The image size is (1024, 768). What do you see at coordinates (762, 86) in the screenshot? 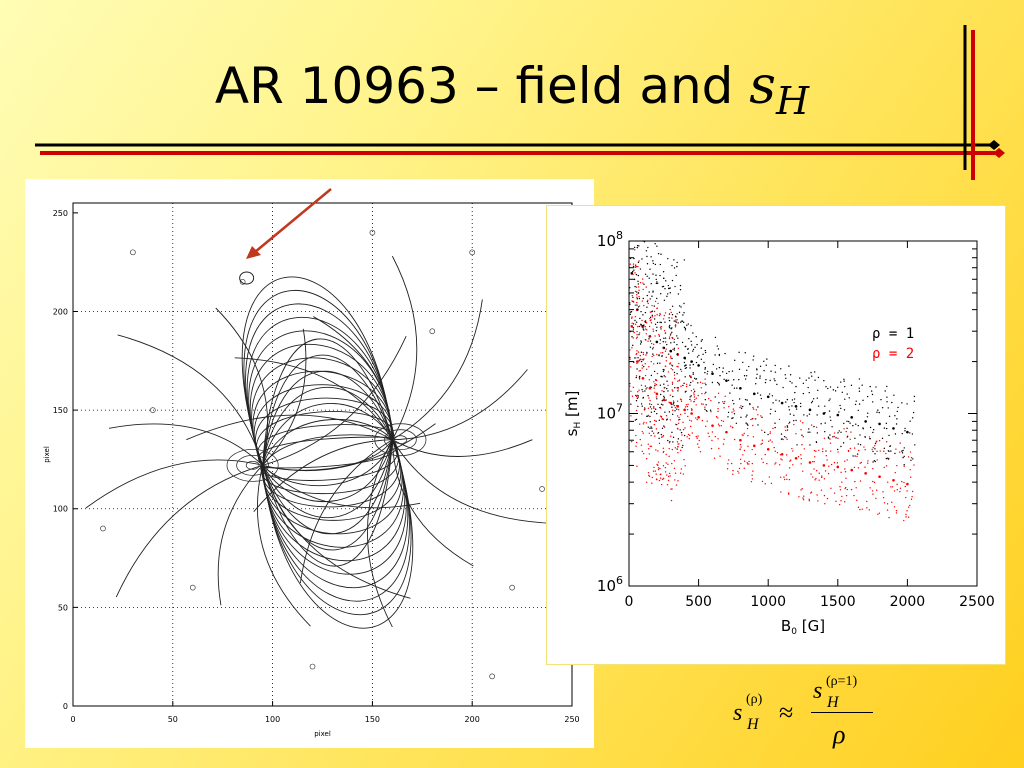
I see `slide-title-symbol: s` at bounding box center [762, 86].